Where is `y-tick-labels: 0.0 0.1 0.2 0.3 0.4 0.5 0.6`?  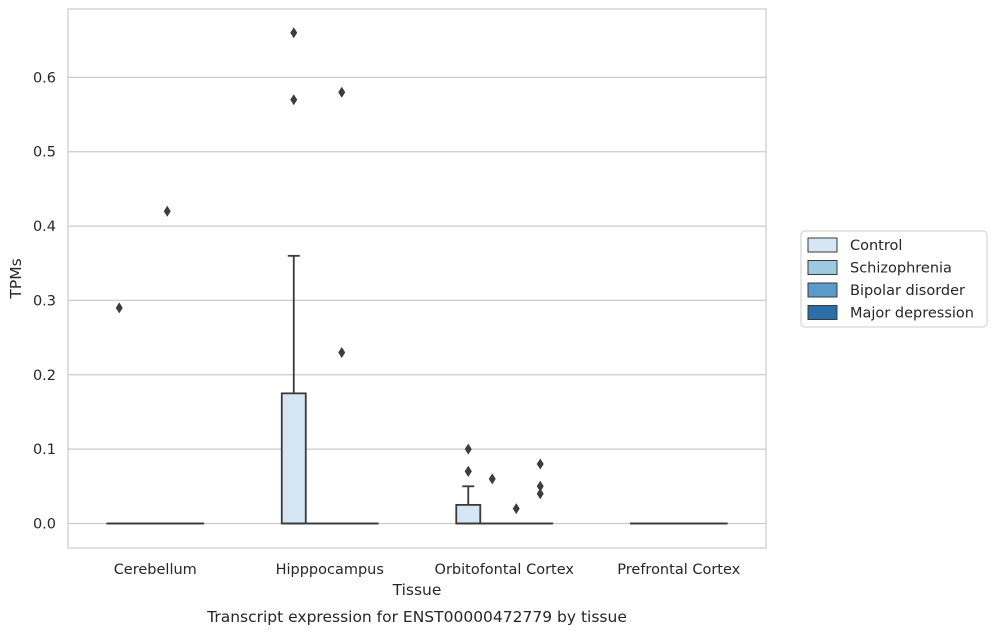
y-tick-labels: 0.0 0.1 0.2 0.3 0.4 0.5 0.6 is located at coordinates (44, 301).